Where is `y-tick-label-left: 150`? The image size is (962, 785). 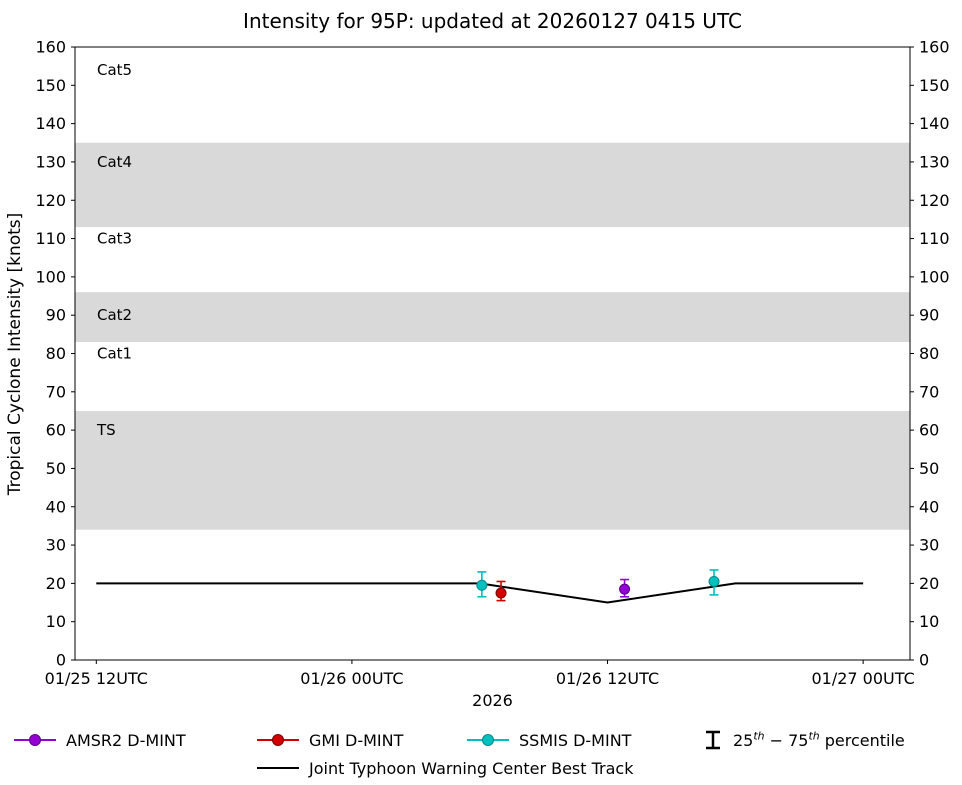
y-tick-label-left: 150 is located at coordinates (50, 85).